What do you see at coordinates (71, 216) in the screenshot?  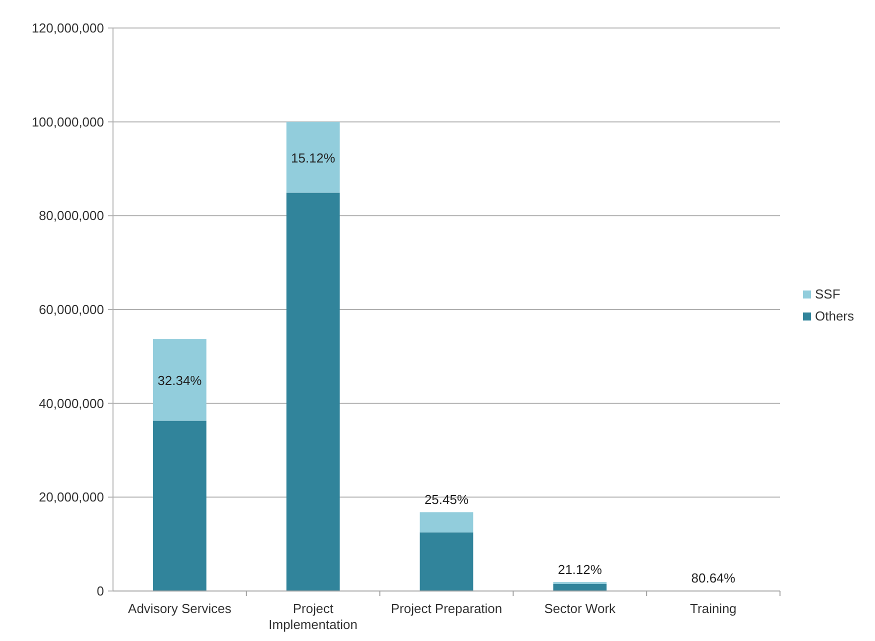 I see `y-tick-label: 80,000,000` at bounding box center [71, 216].